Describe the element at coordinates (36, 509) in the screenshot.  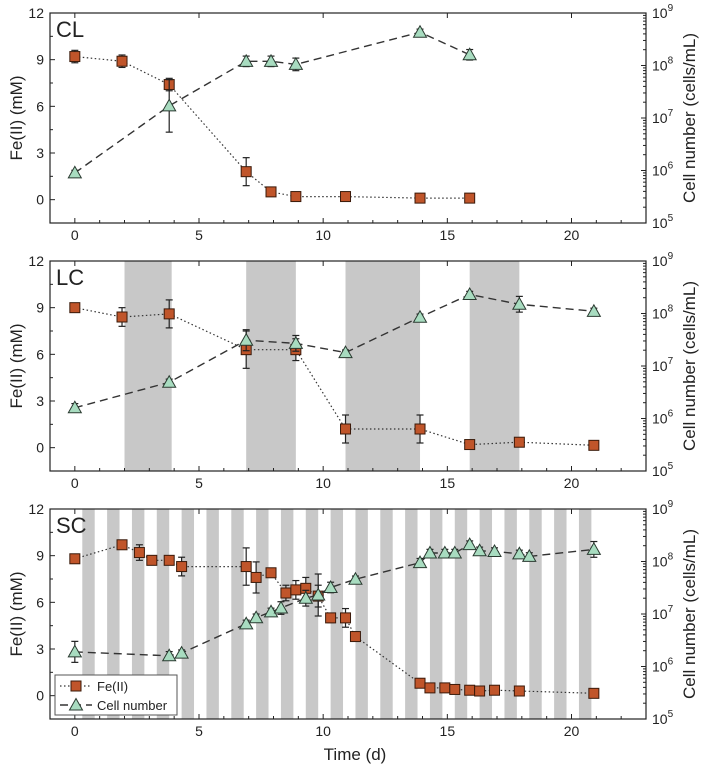
I see `y-left-tick-label: 12` at that location.